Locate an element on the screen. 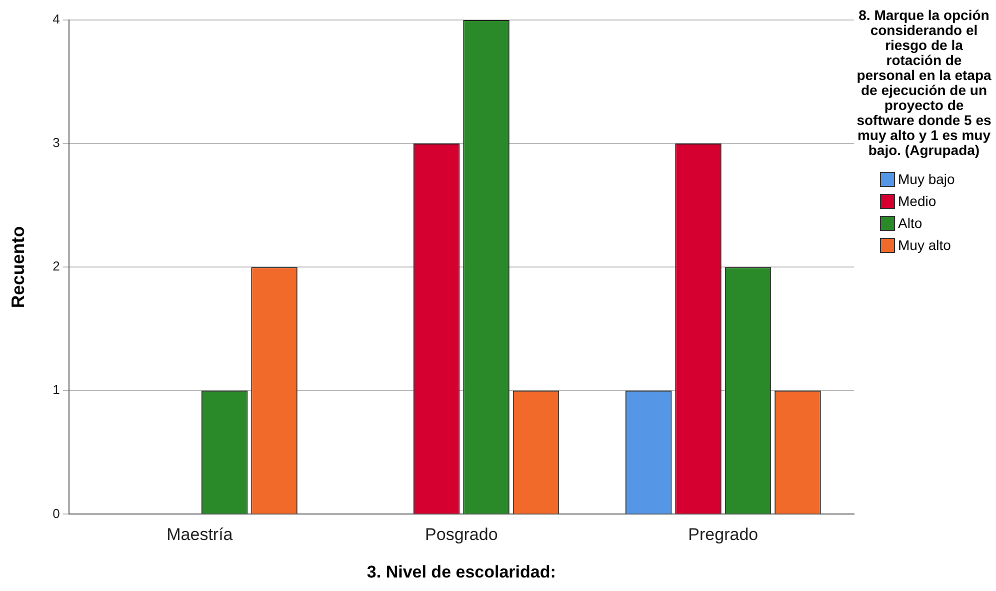  y-tick-label: 1 is located at coordinates (56, 390).